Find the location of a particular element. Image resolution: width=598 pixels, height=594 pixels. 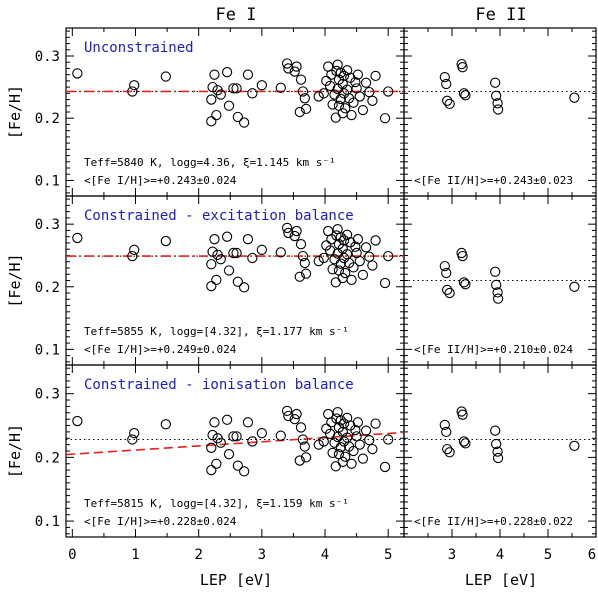

y-tick-label: 0.1 is located at coordinates (47, 350).